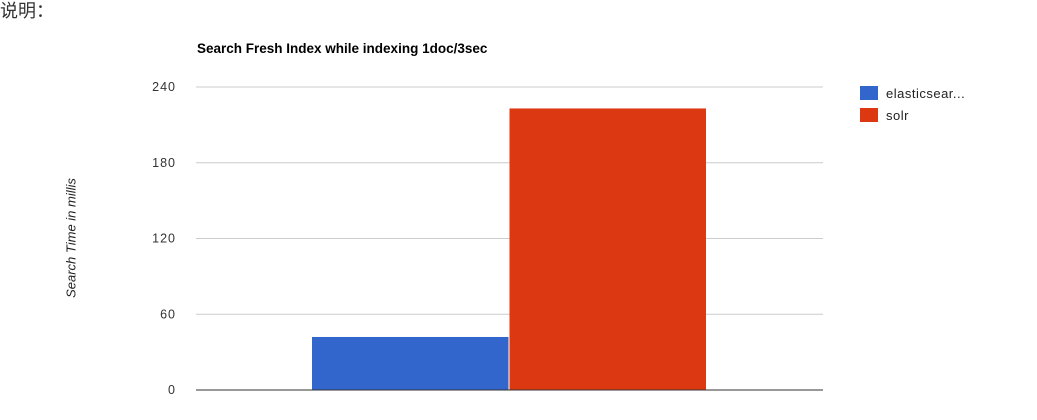  I want to click on bar-elasticsearch, so click(410, 363).